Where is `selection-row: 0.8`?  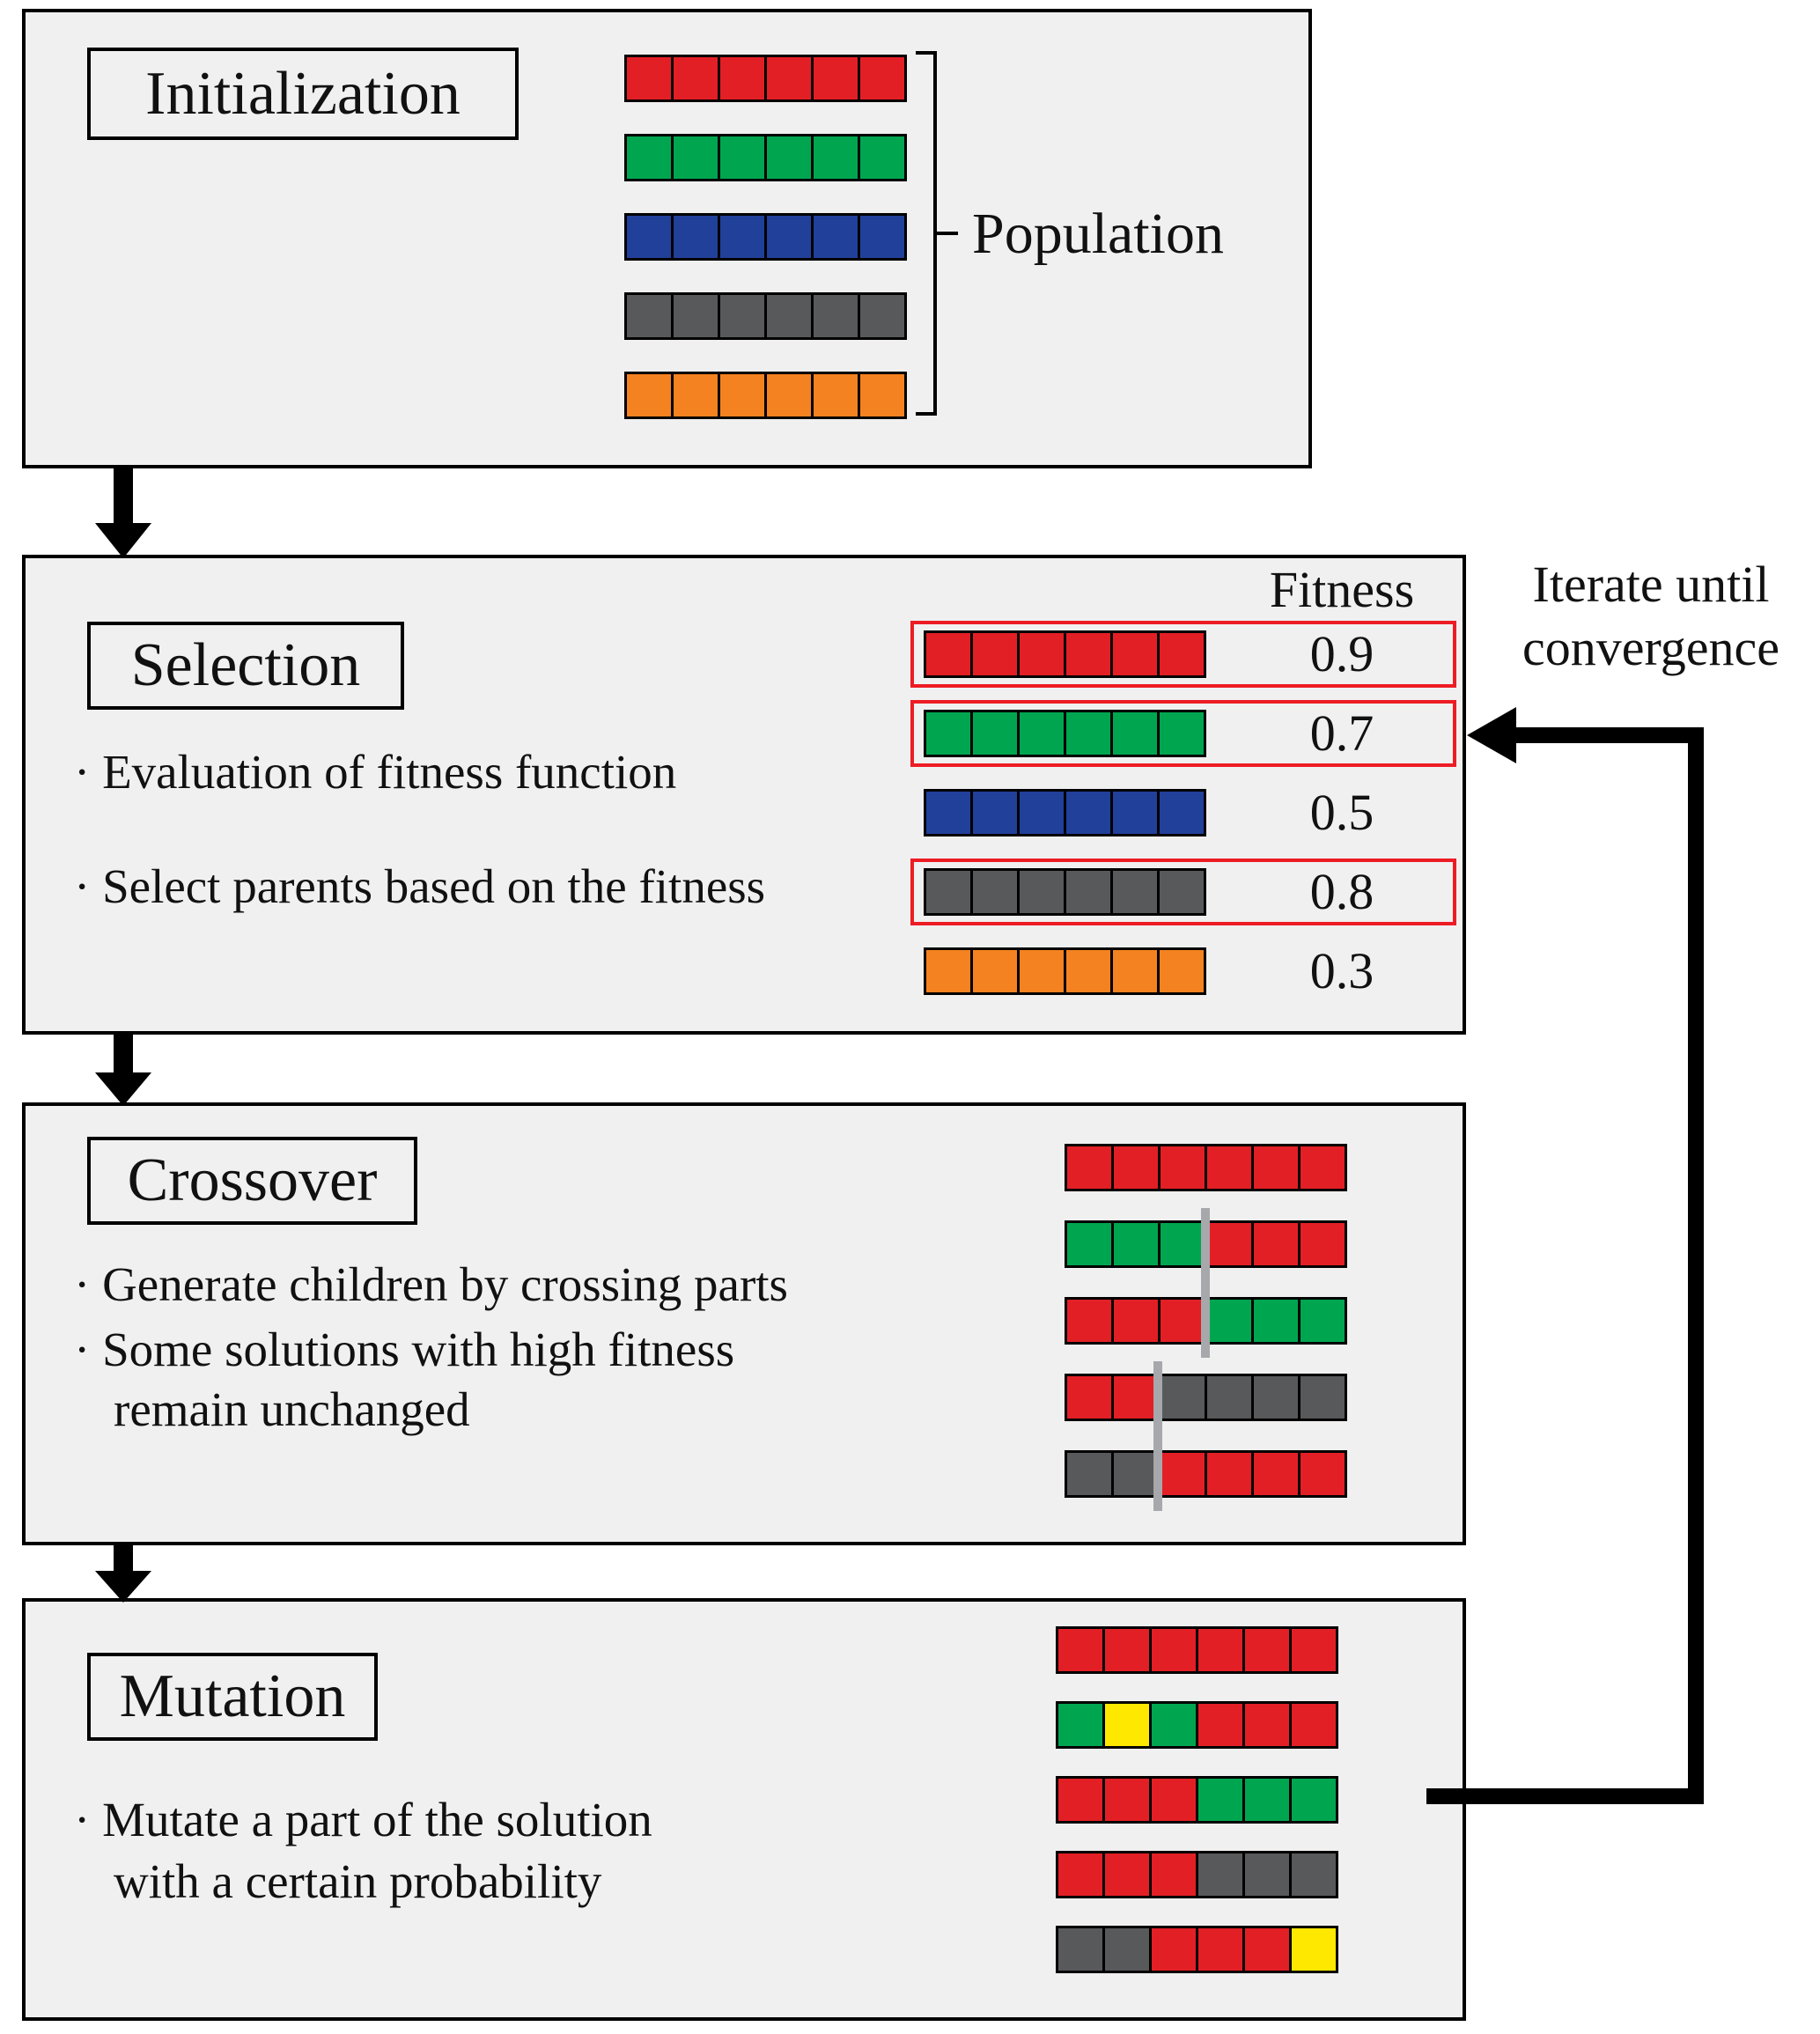 selection-row: 0.8 is located at coordinates (744, 892).